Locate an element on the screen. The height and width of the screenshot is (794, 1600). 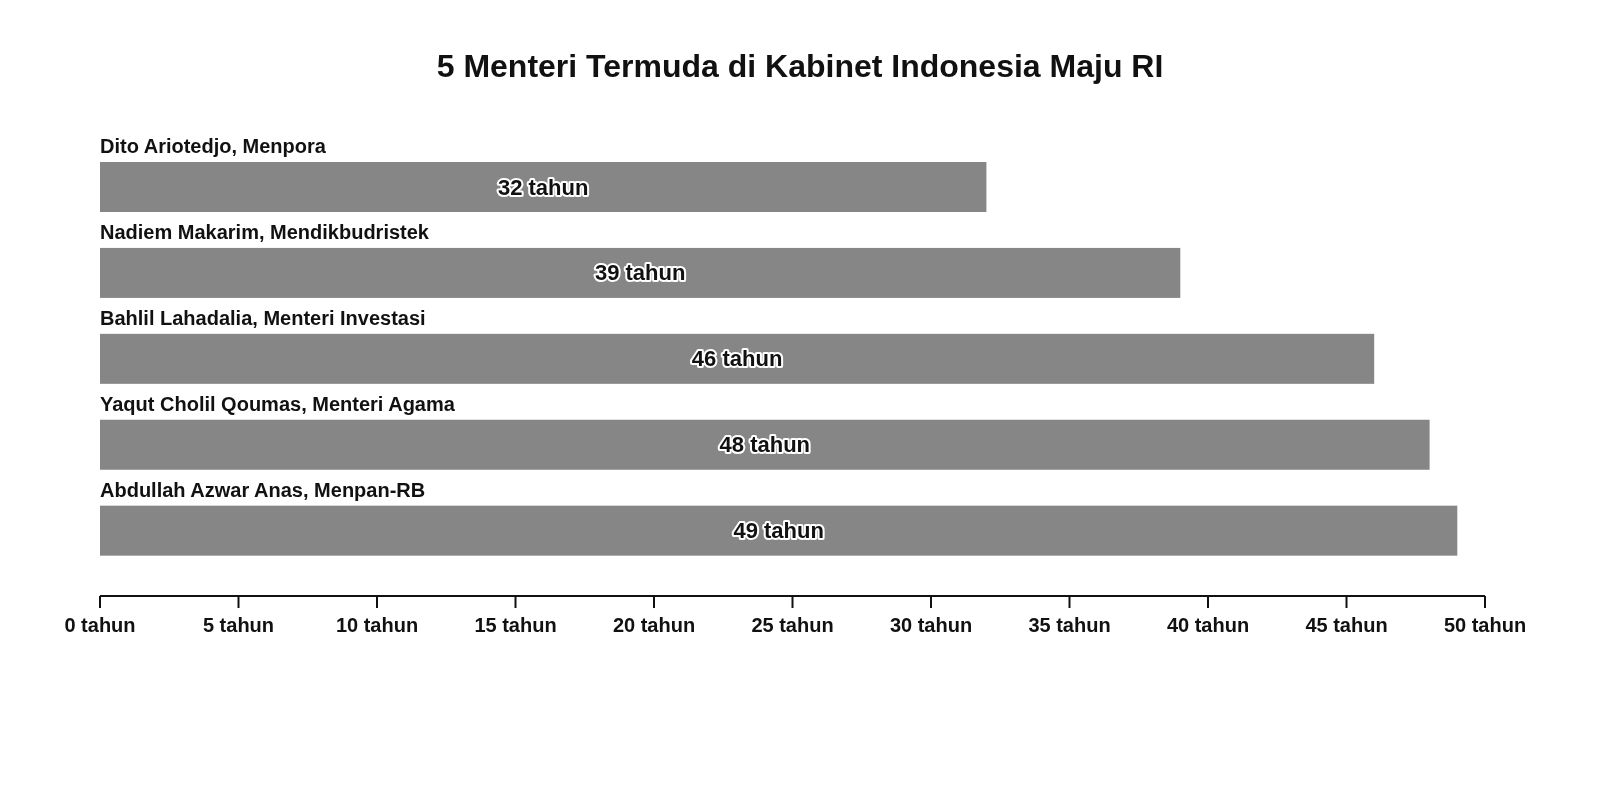
x-tick-label: 15 tahun is located at coordinates (515, 625).